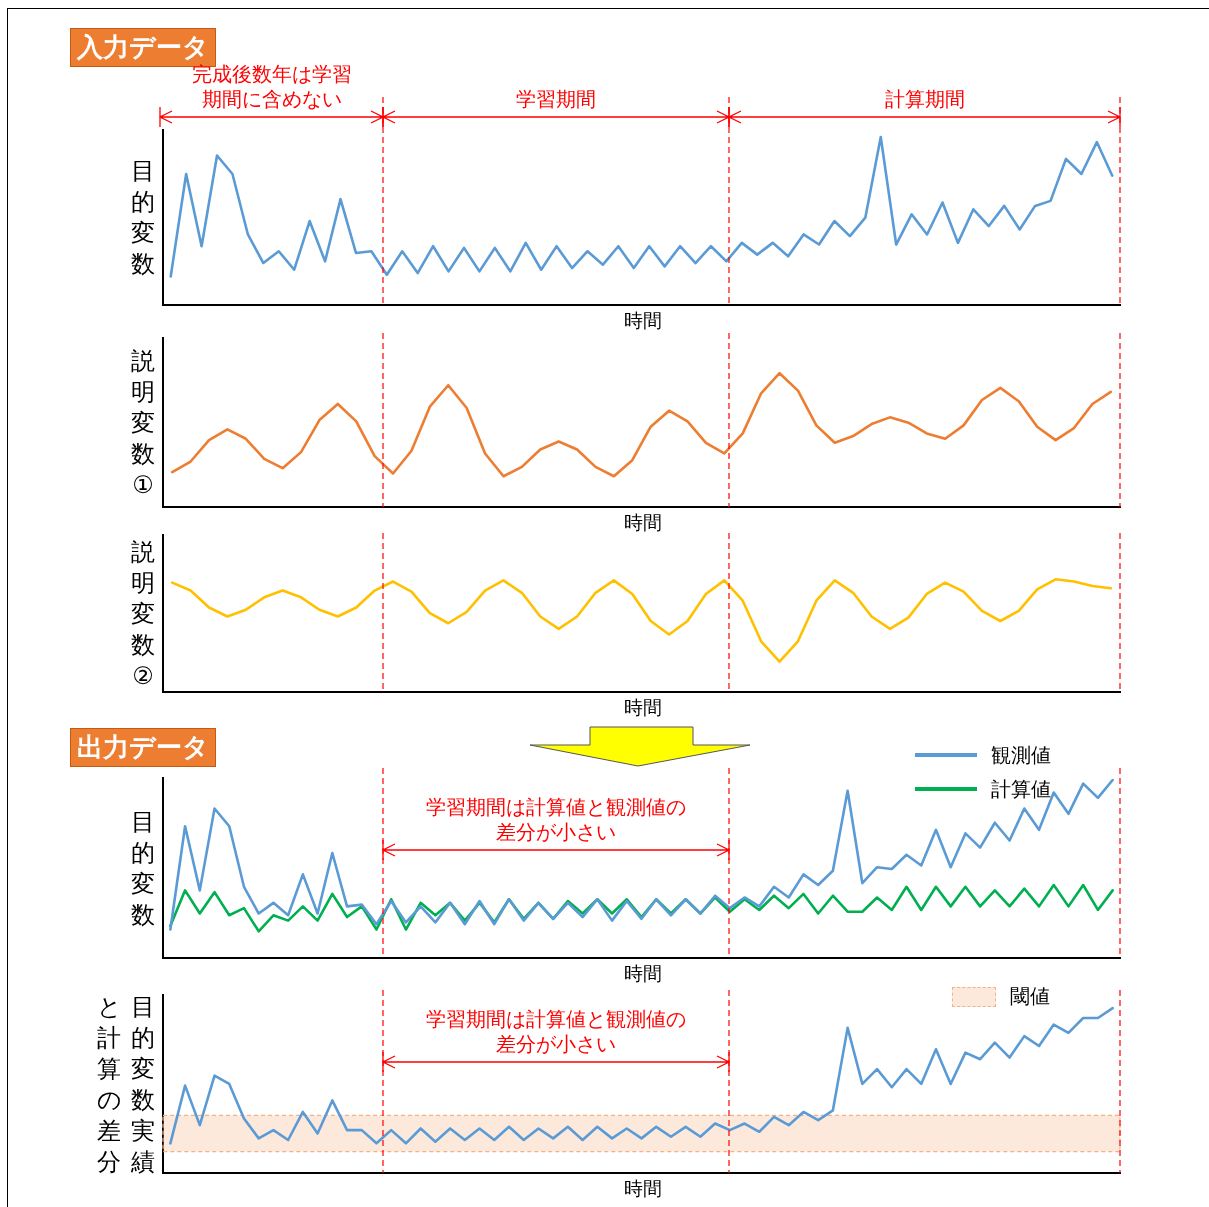  What do you see at coordinates (125, 1083) in the screenshot?
I see `text: 目的変数実績と計算の差分` at bounding box center [125, 1083].